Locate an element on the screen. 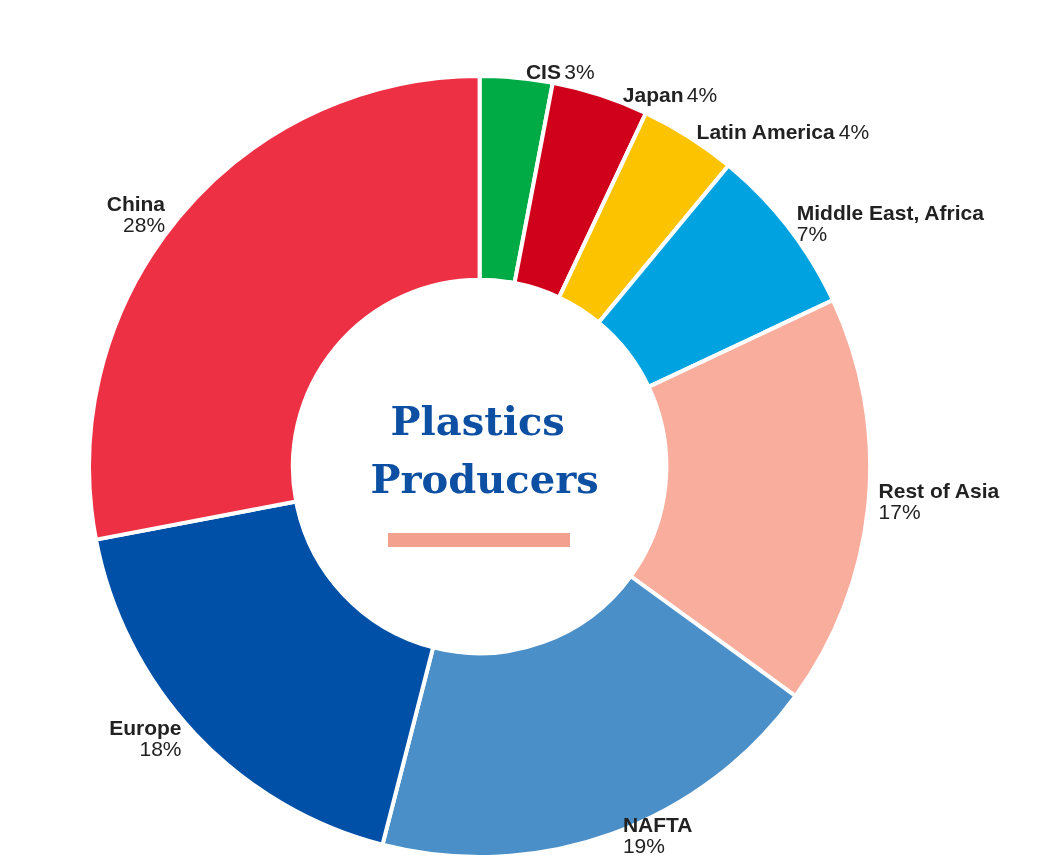 The height and width of the screenshot is (865, 1064). slice-label: NAFTA is located at coordinates (657, 824).